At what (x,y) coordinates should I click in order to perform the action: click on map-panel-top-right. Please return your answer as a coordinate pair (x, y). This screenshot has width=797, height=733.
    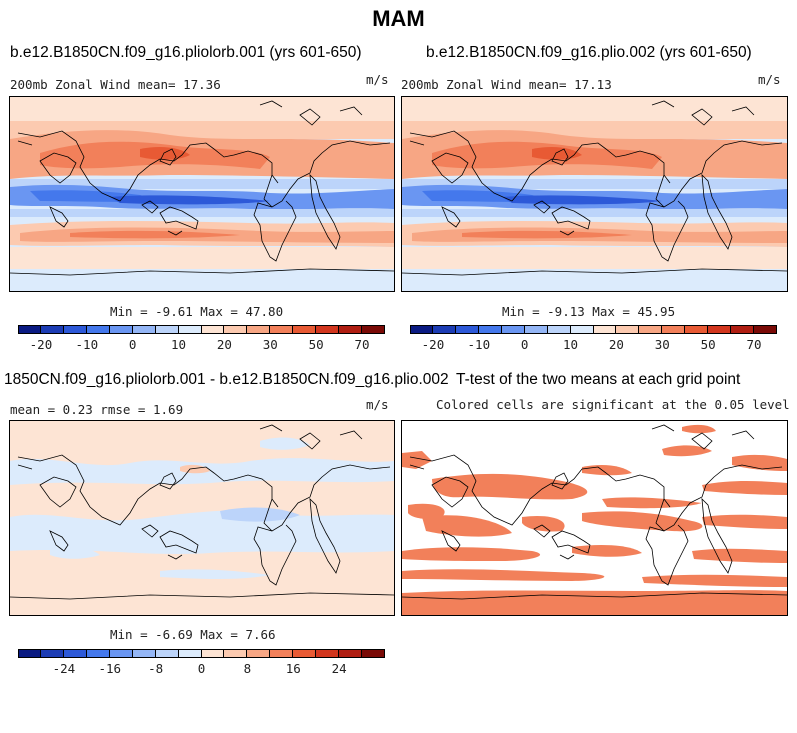
    Looking at the image, I should click on (594, 194).